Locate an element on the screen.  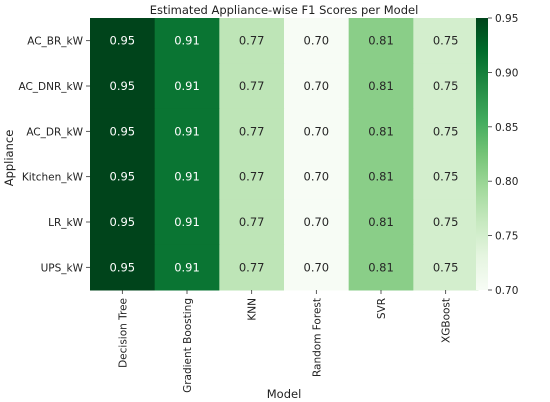
colorbar-tick-label: 0.70 is located at coordinates (506, 291).